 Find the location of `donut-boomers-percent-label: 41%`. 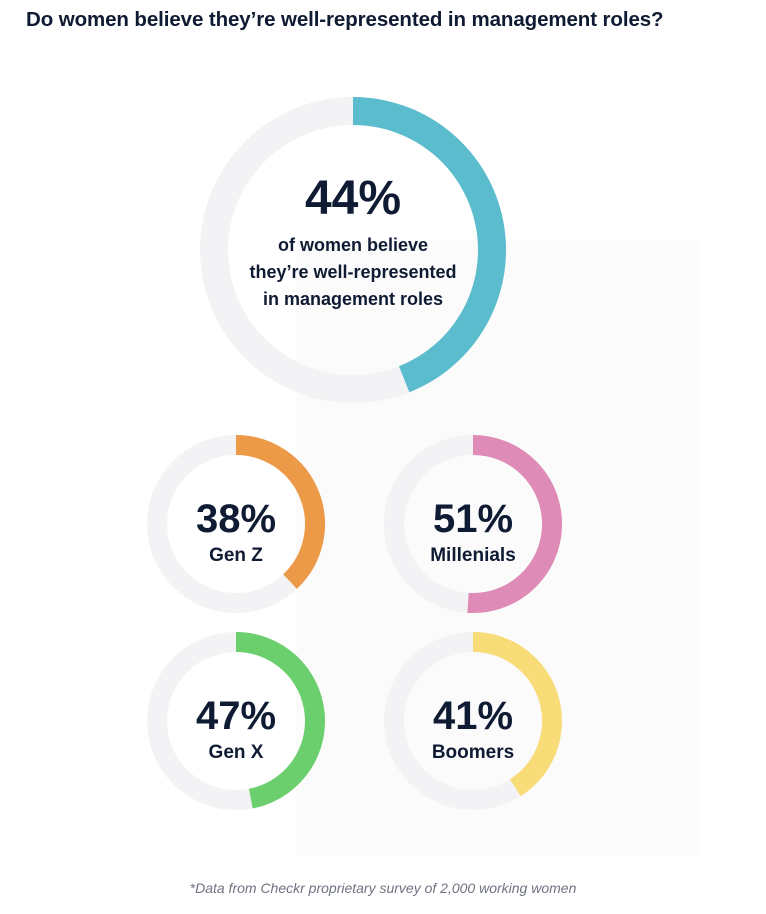

donut-boomers-percent-label: 41% is located at coordinates (473, 716).